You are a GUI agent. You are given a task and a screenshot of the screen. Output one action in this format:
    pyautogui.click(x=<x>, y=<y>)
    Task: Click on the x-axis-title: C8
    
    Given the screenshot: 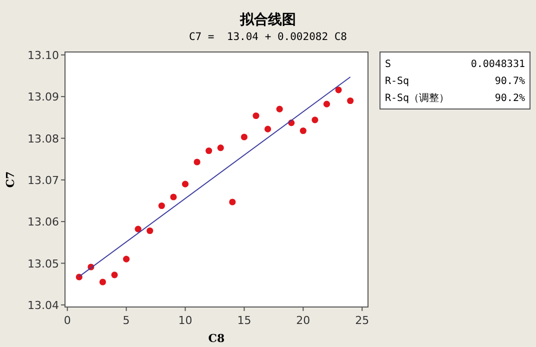 What is the action you would take?
    pyautogui.click(x=217, y=338)
    